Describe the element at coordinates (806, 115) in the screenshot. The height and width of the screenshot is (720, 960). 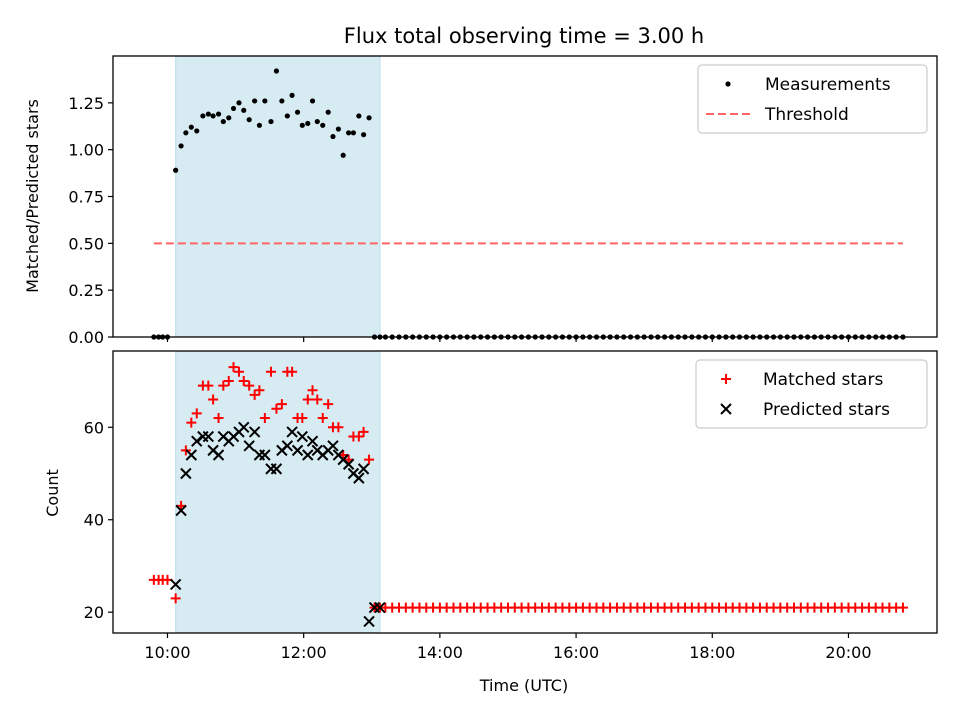
I see `legend-label: Threshold` at that location.